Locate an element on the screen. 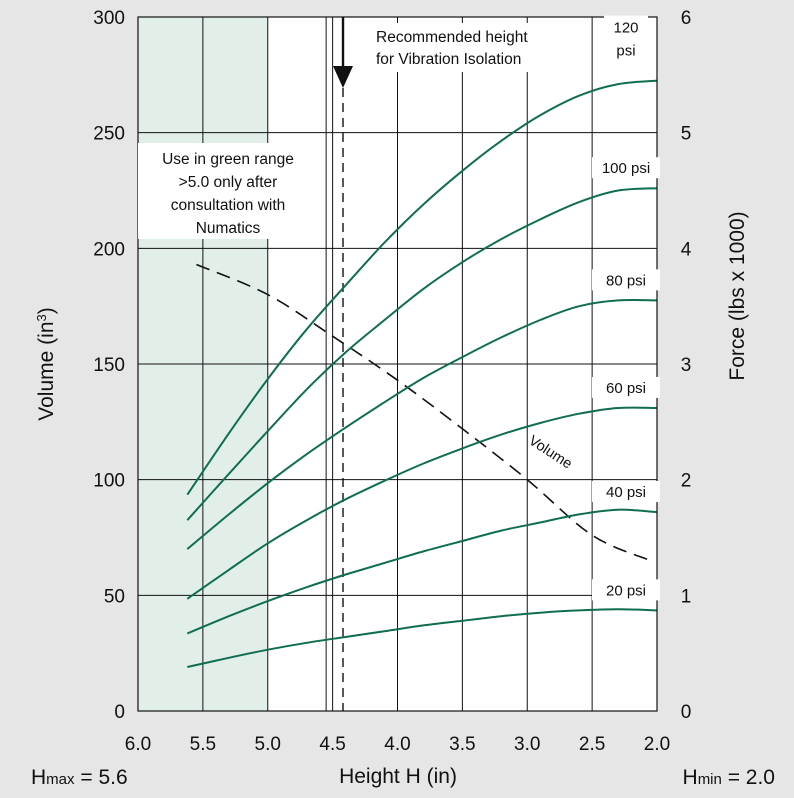  green-note-line-2: >5.0 only after is located at coordinates (228, 182).